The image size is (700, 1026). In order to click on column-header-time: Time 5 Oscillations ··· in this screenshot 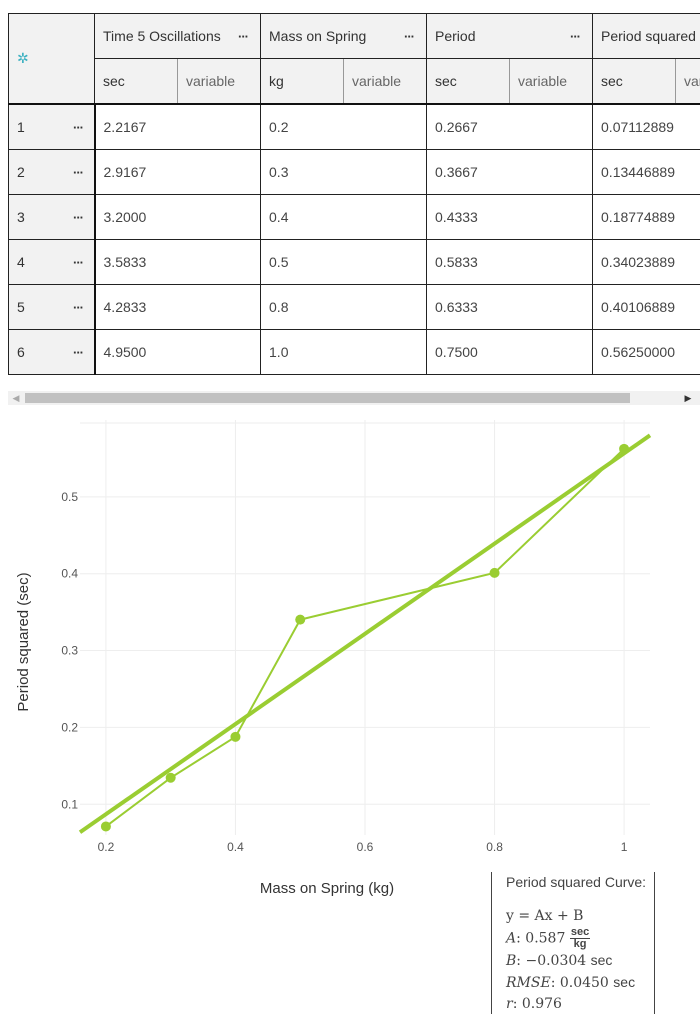, I will do `click(178, 36)`.